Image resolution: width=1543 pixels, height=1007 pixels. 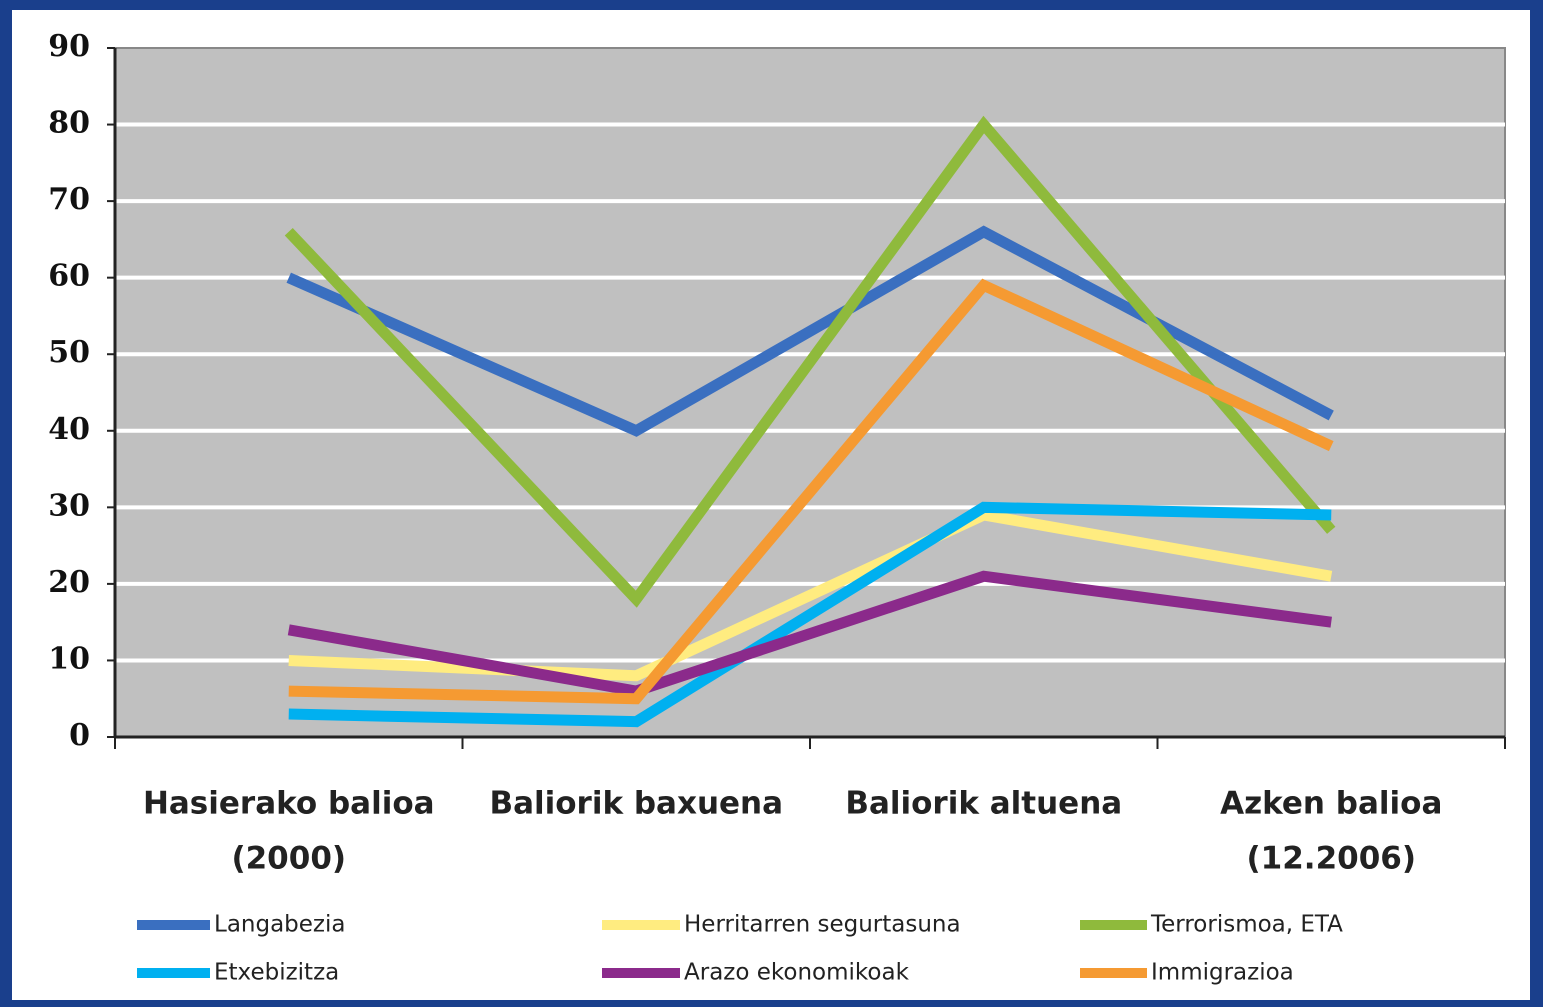 I want to click on y-tick-label: 60, so click(x=69, y=276).